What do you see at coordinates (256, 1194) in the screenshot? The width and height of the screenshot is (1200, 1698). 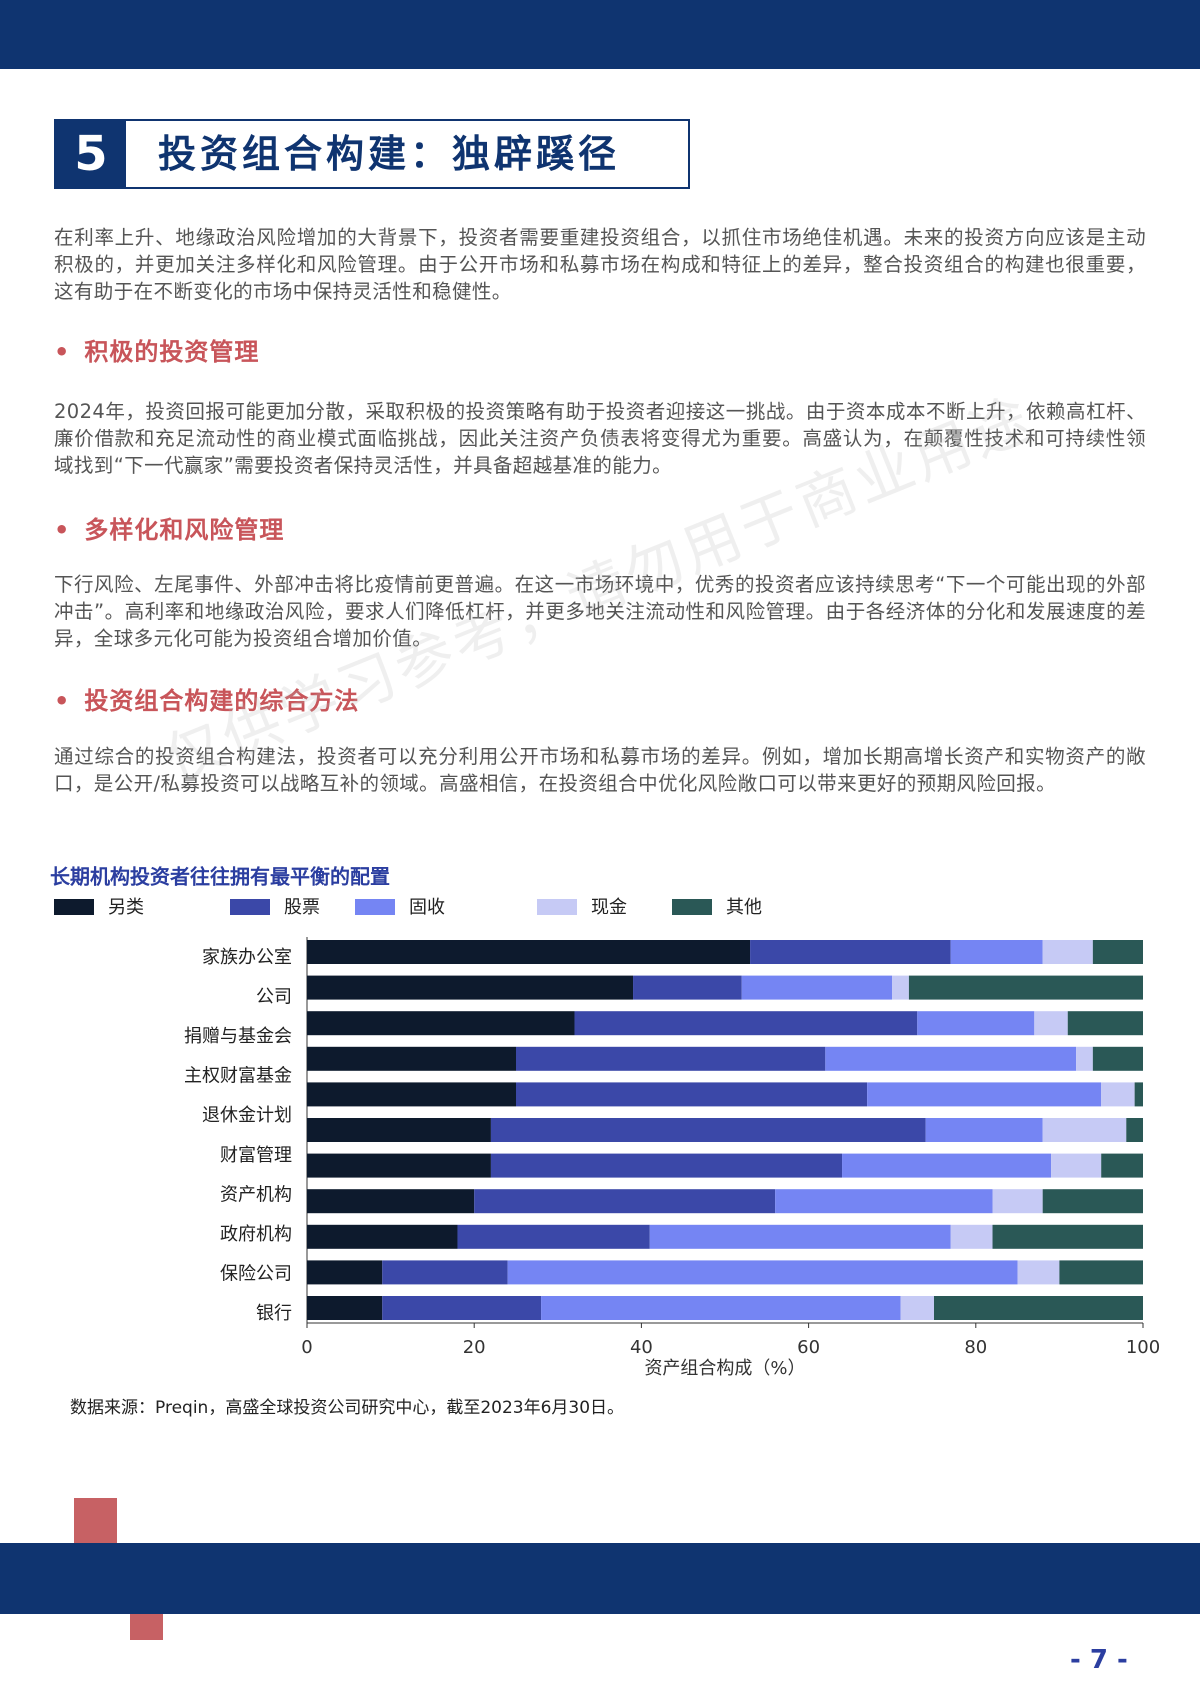 I see `y-tick-label: 资产机构` at bounding box center [256, 1194].